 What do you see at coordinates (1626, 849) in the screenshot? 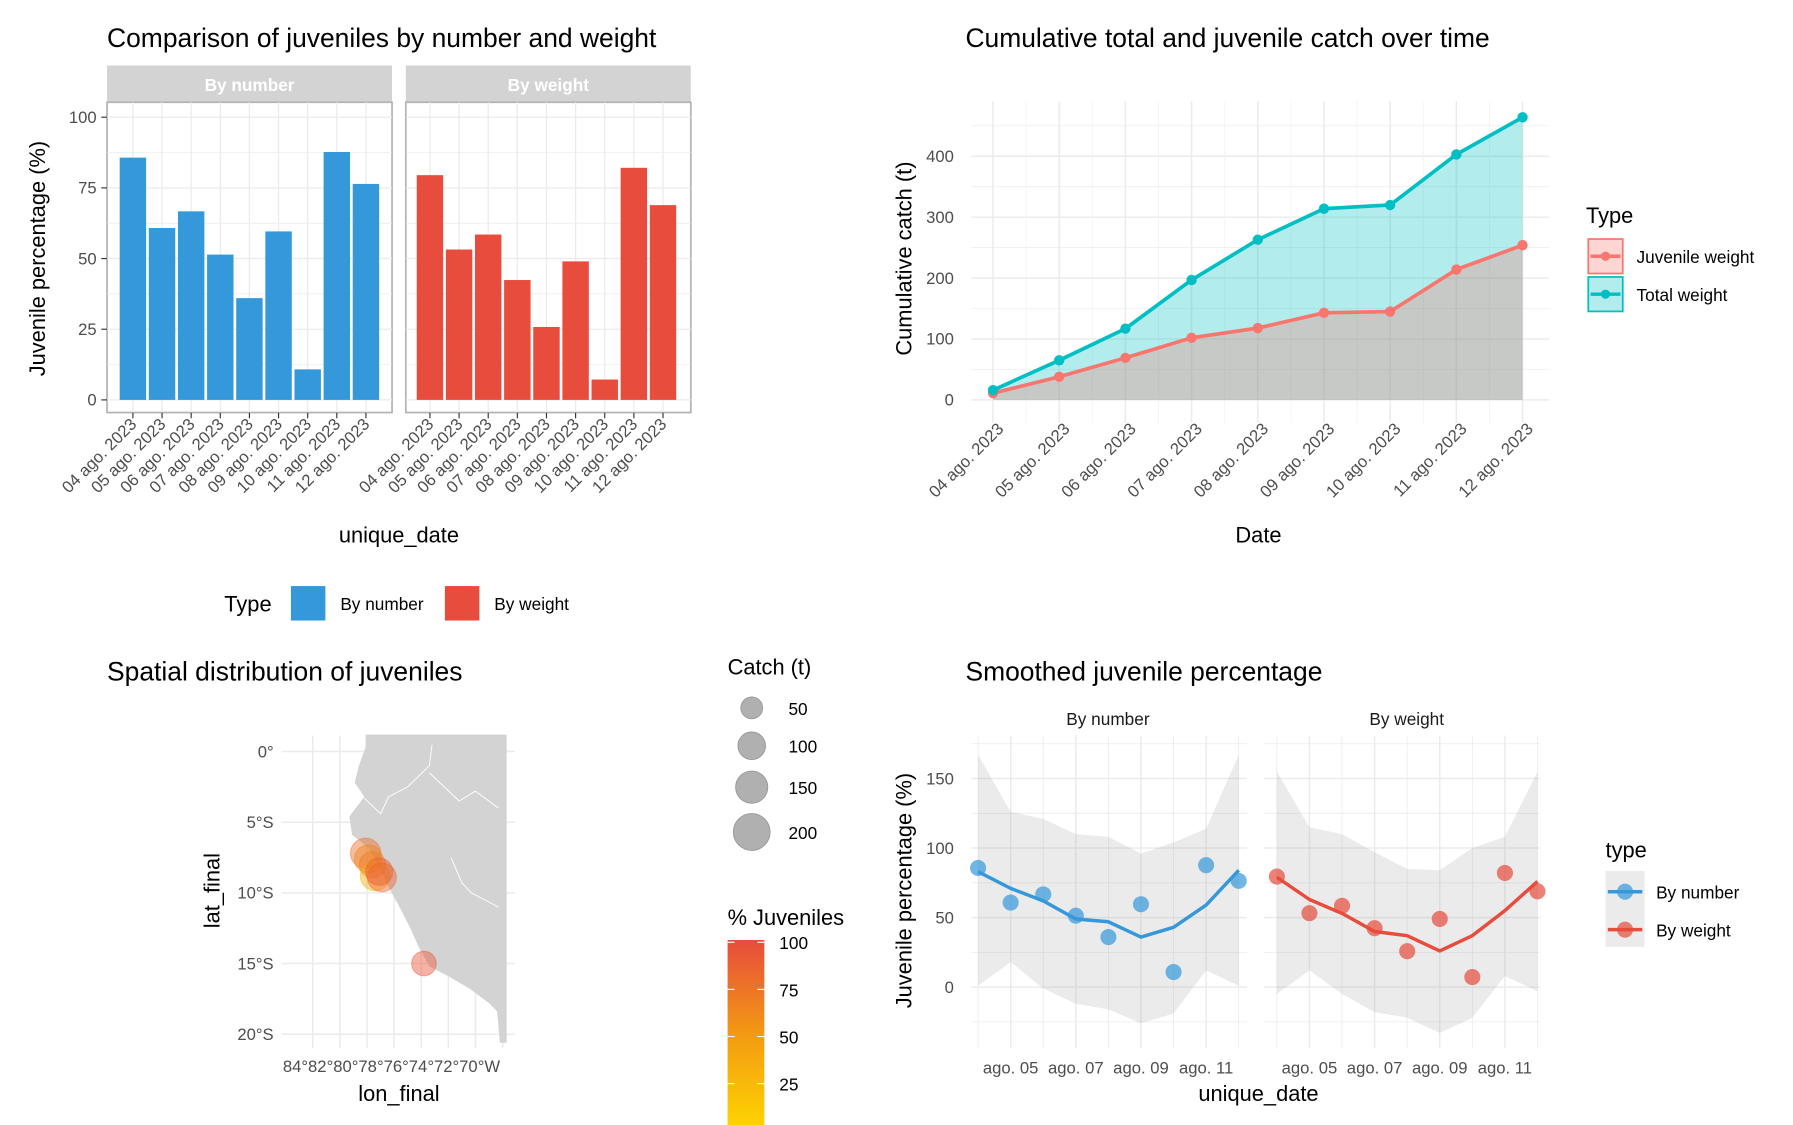
I see `smoothed-legend-title: type` at bounding box center [1626, 849].